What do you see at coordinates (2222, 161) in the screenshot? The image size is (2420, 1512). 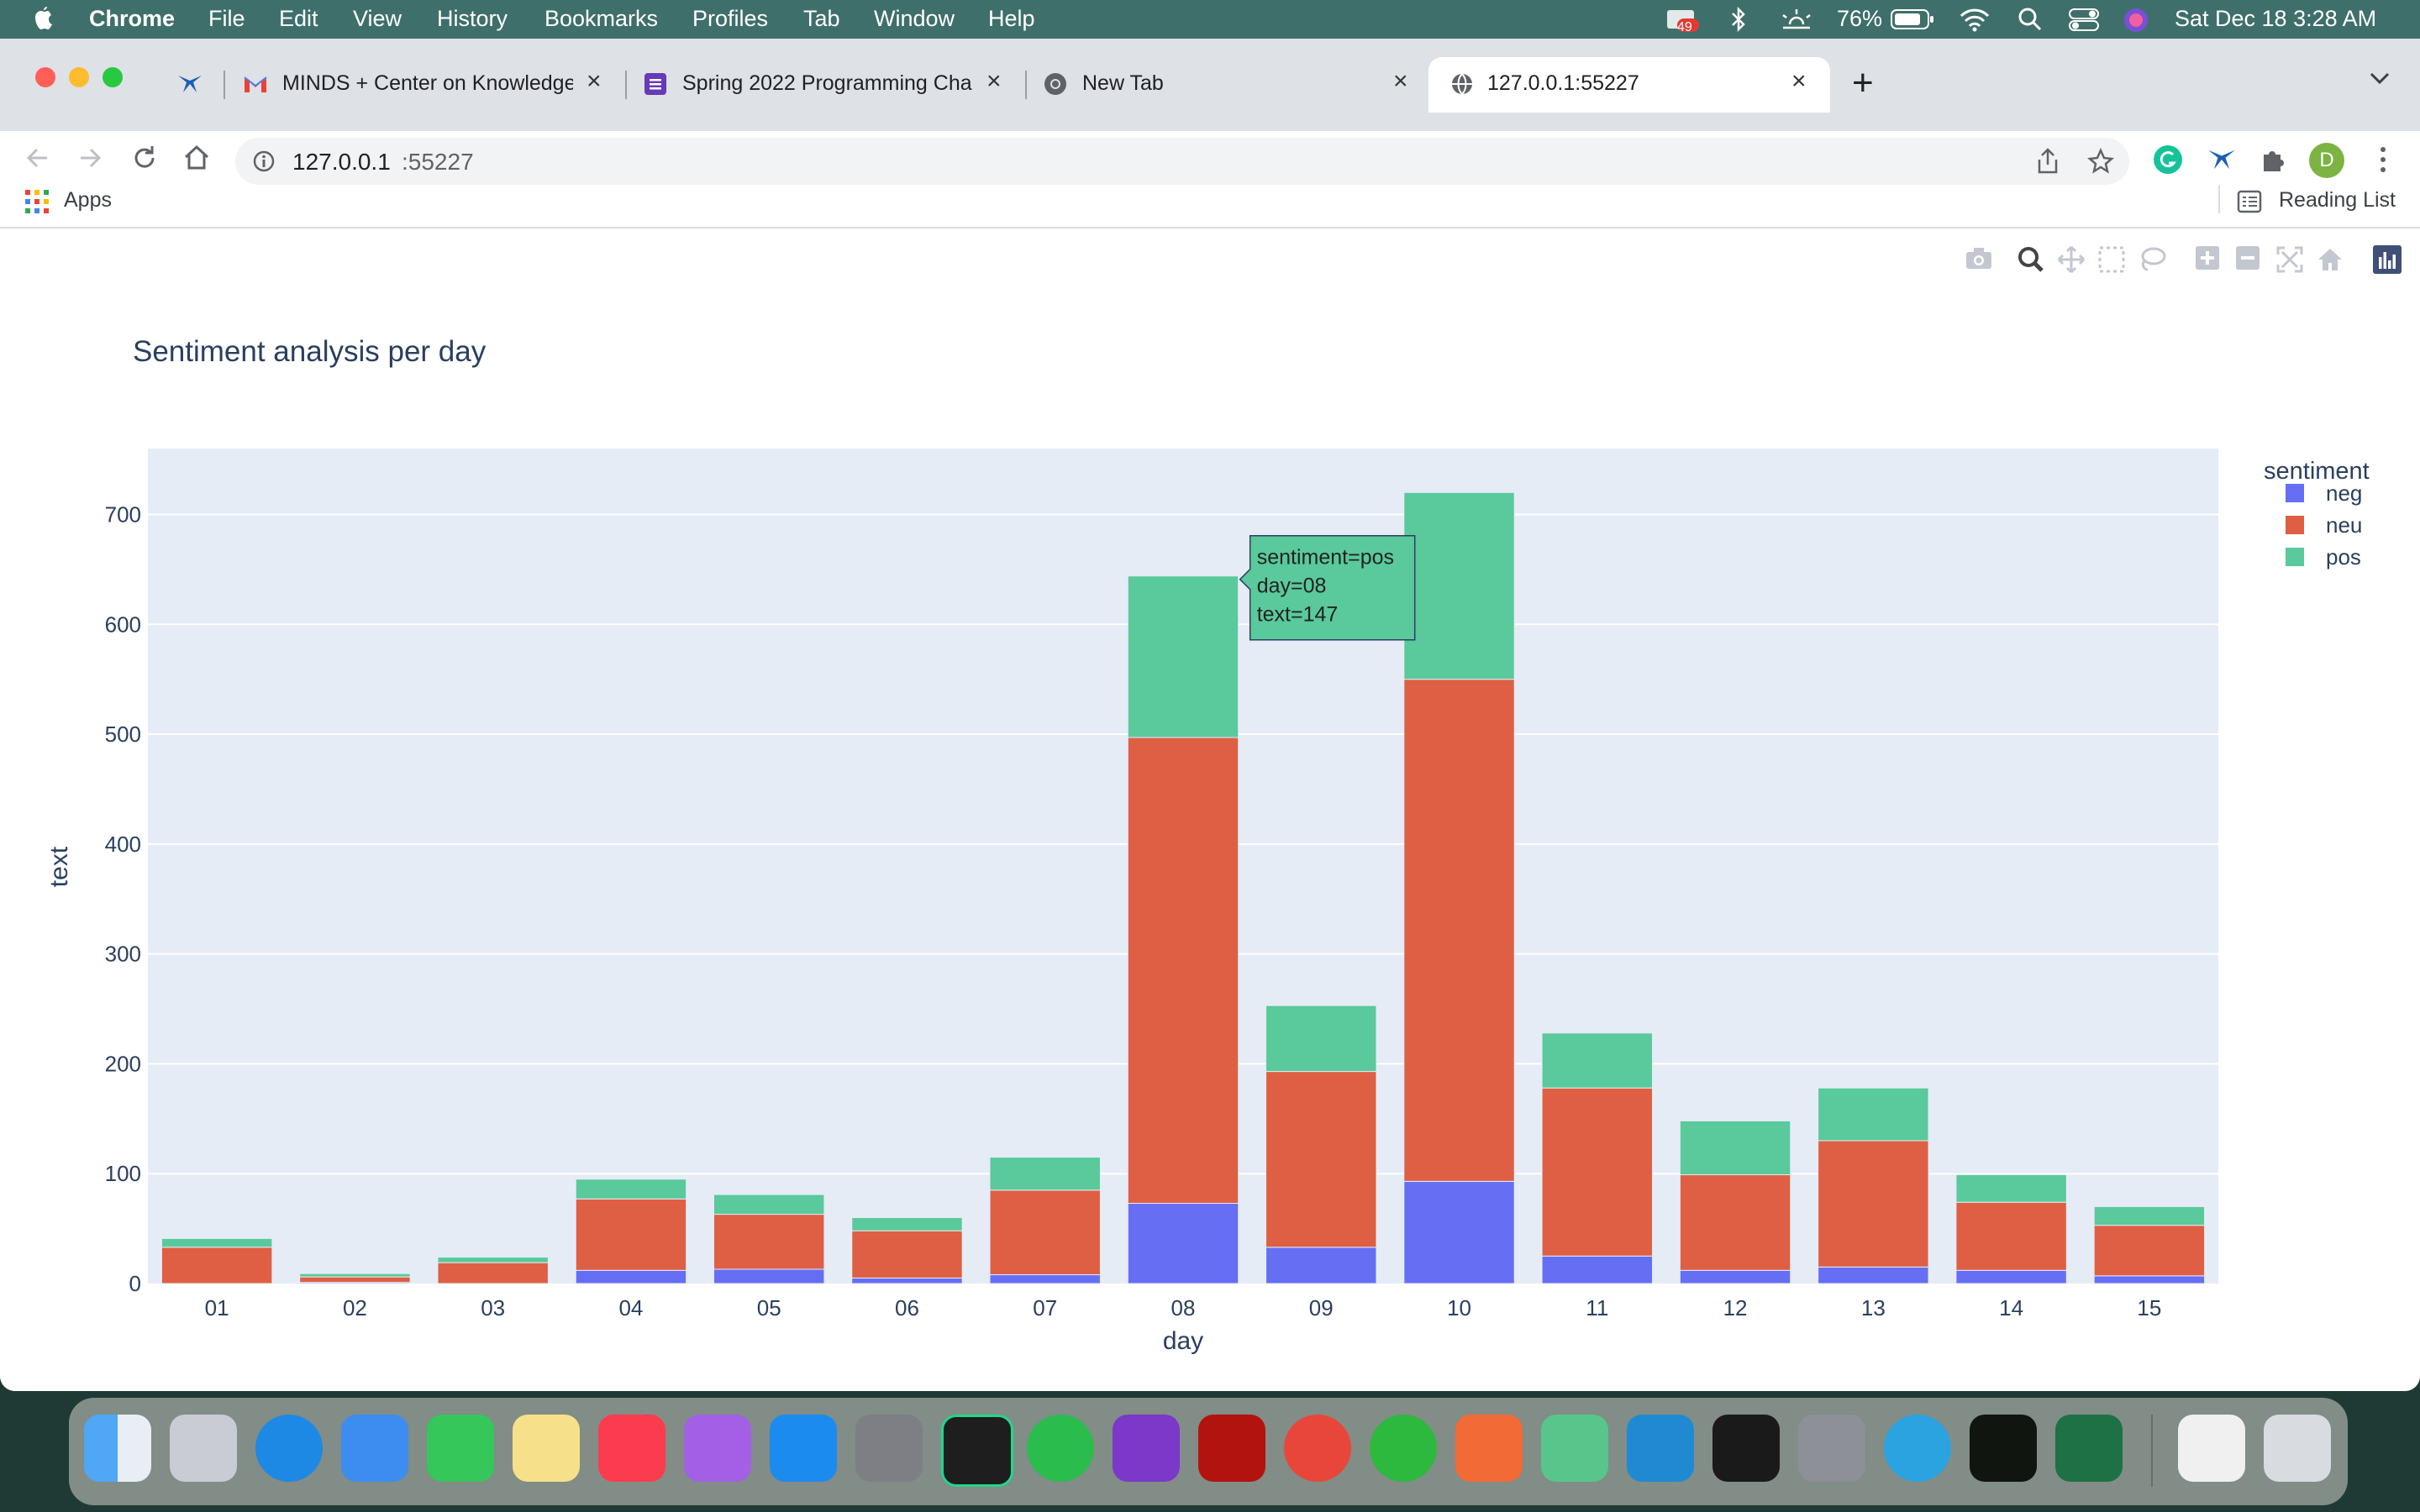 I see `extension-y-icon` at bounding box center [2222, 161].